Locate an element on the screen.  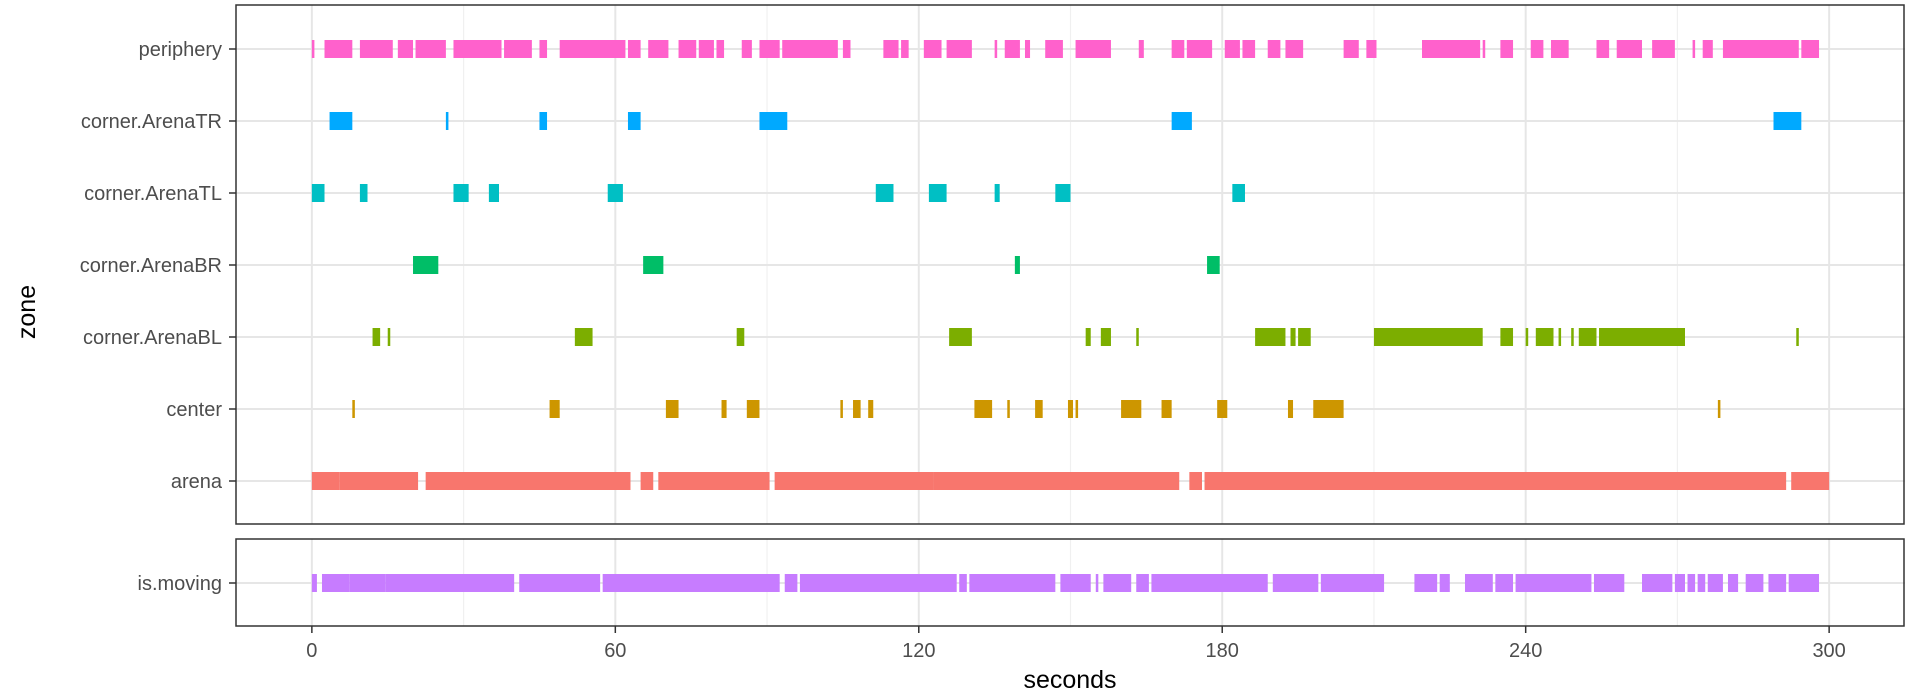
y-axis-title: zone is located at coordinates (27, 312).